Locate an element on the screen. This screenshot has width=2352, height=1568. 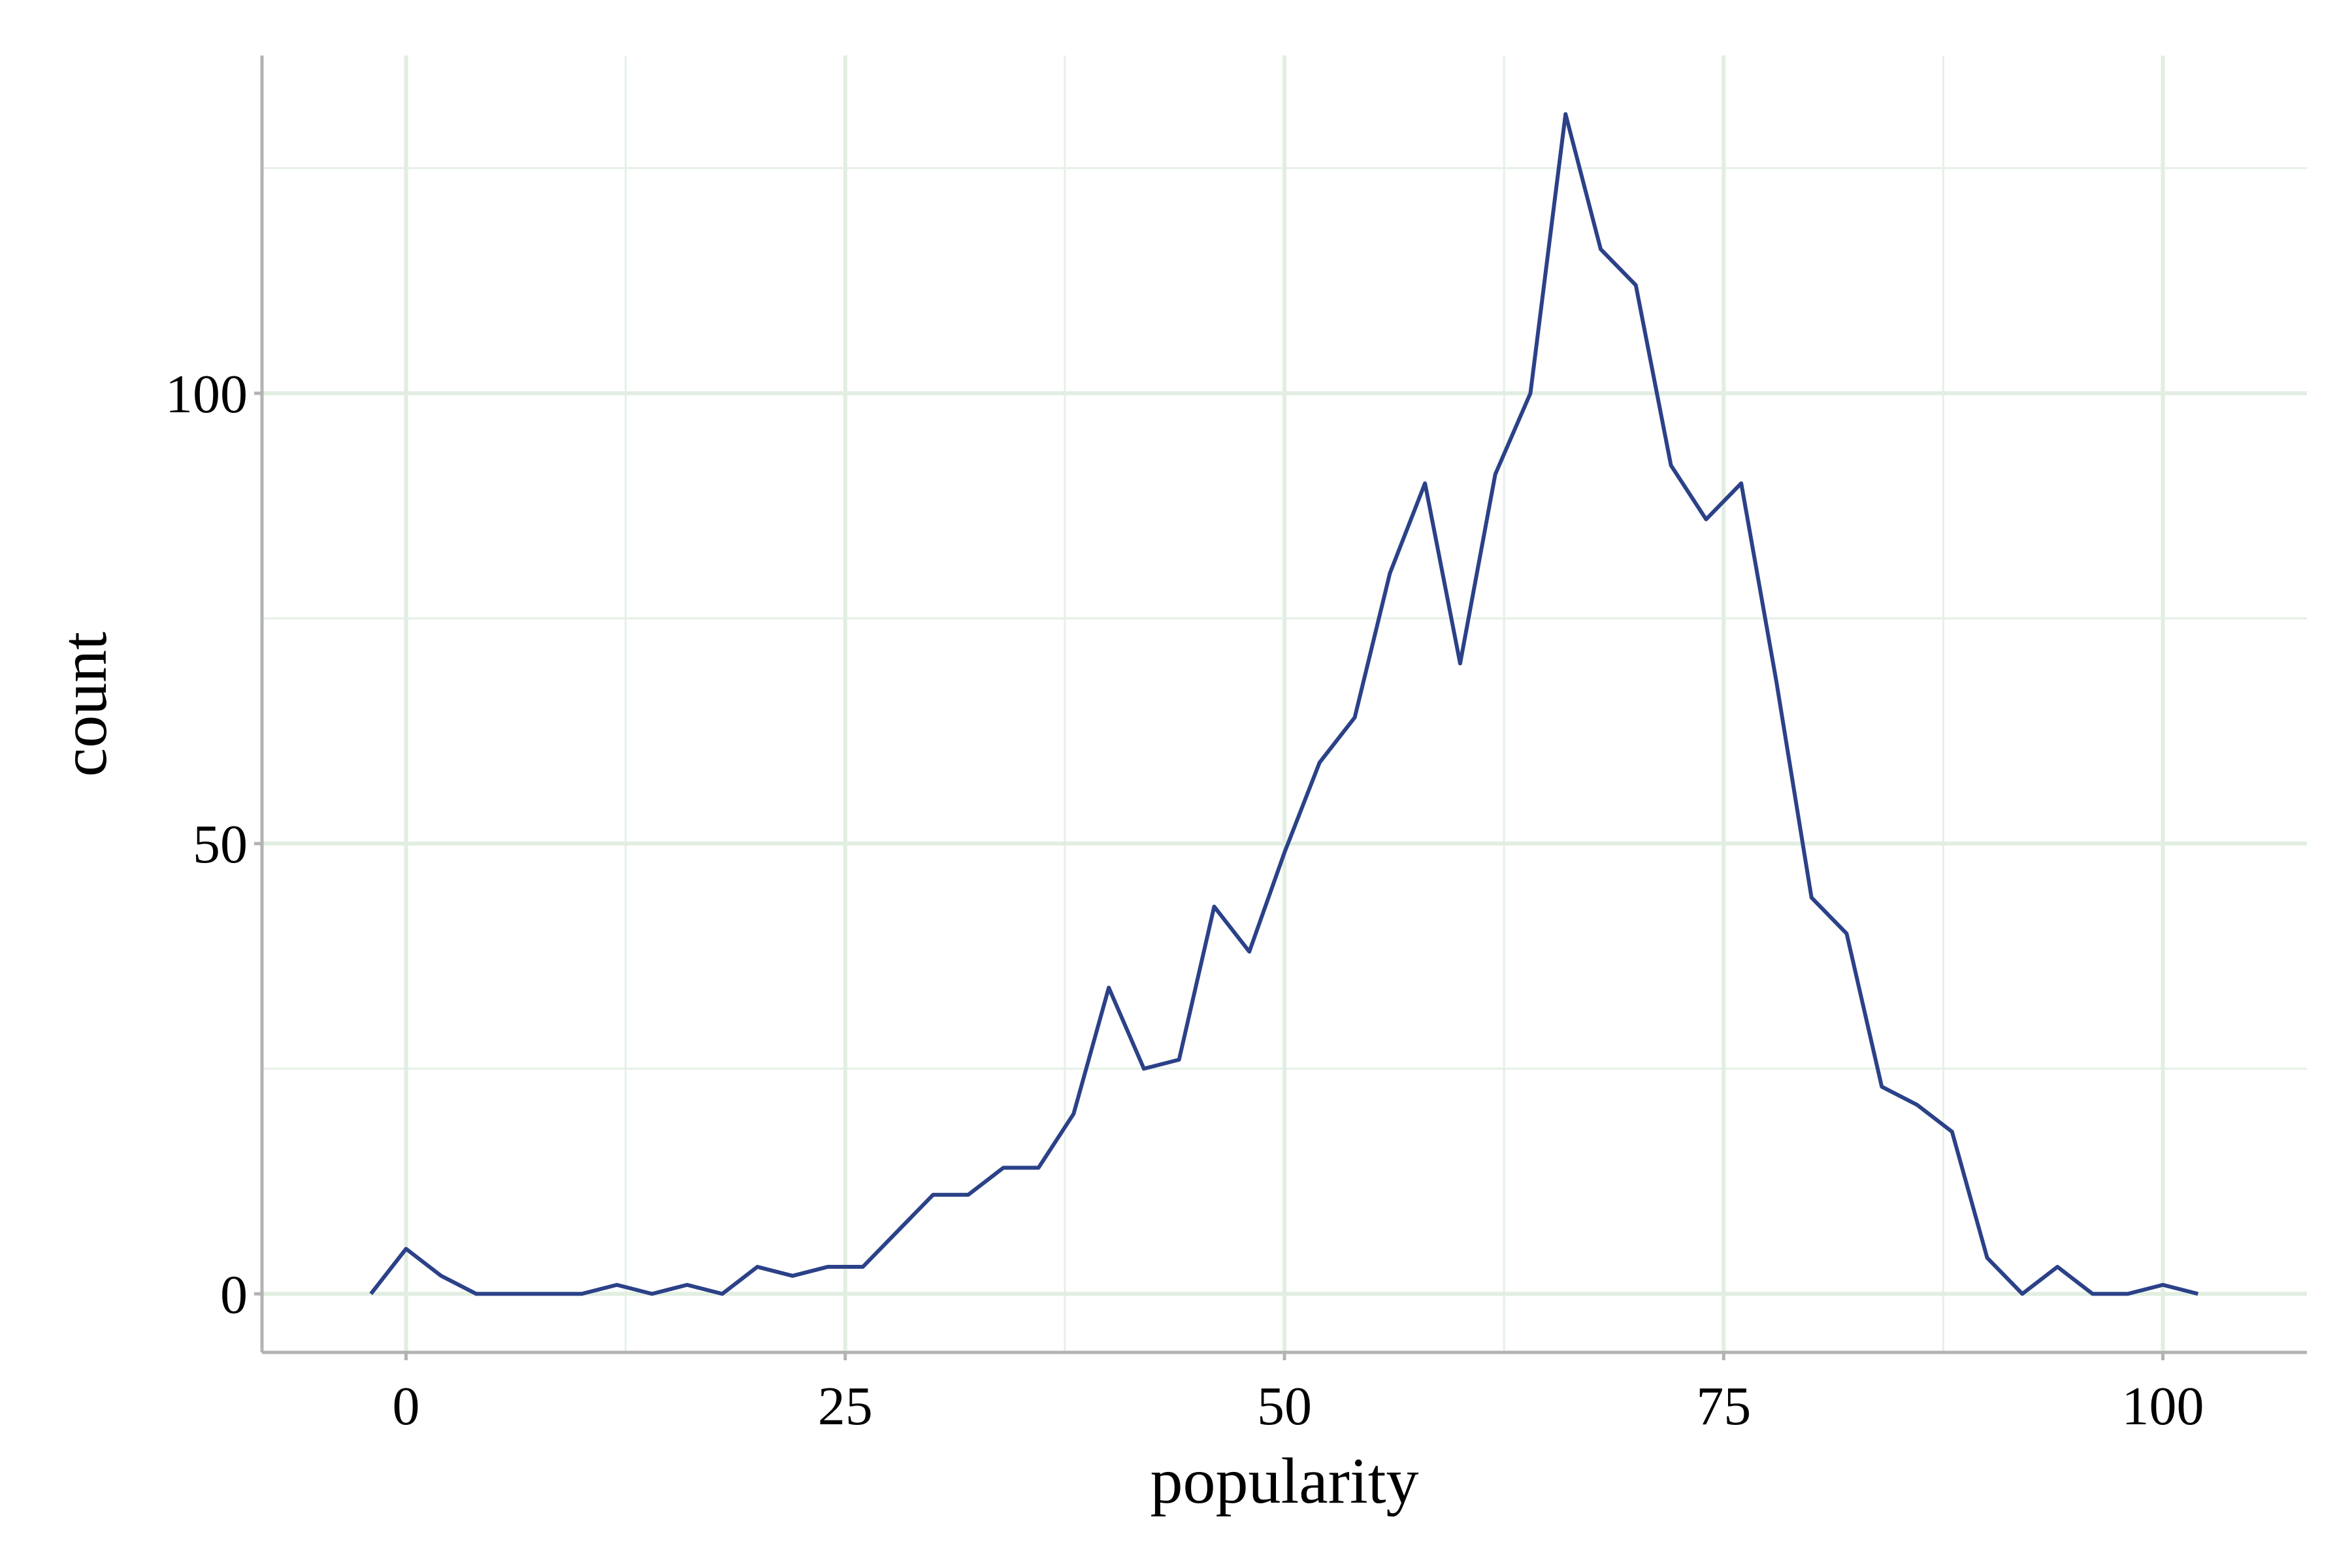
y-tick-label: 100 is located at coordinates (206, 394).